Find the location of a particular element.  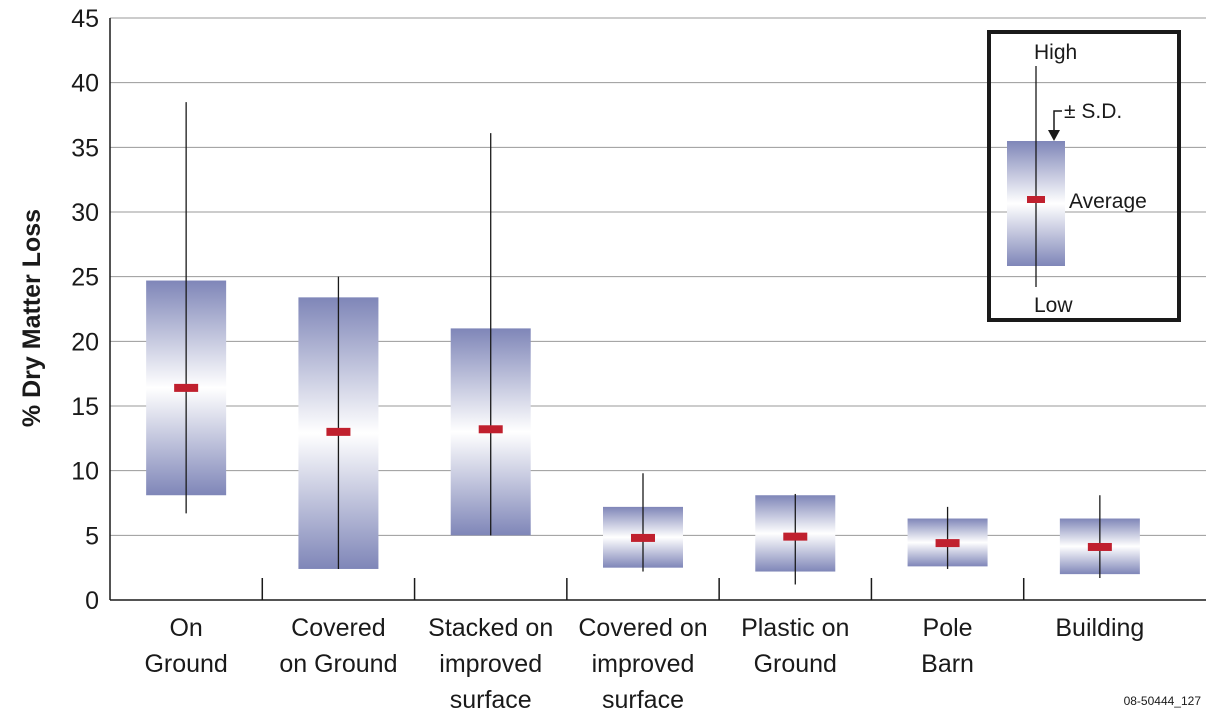

y-tick-label: 30 is located at coordinates (85, 213).